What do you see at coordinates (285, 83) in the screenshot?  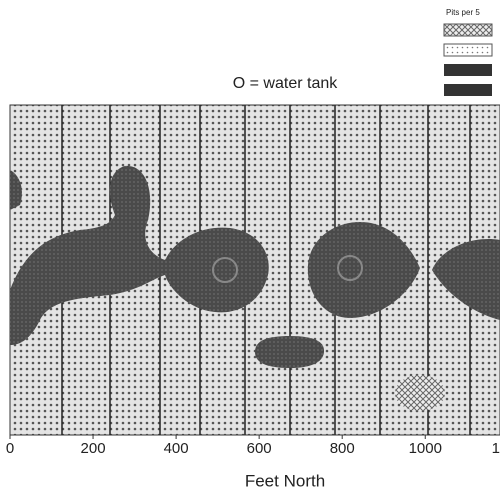 I see `annotation: O = water tank` at bounding box center [285, 83].